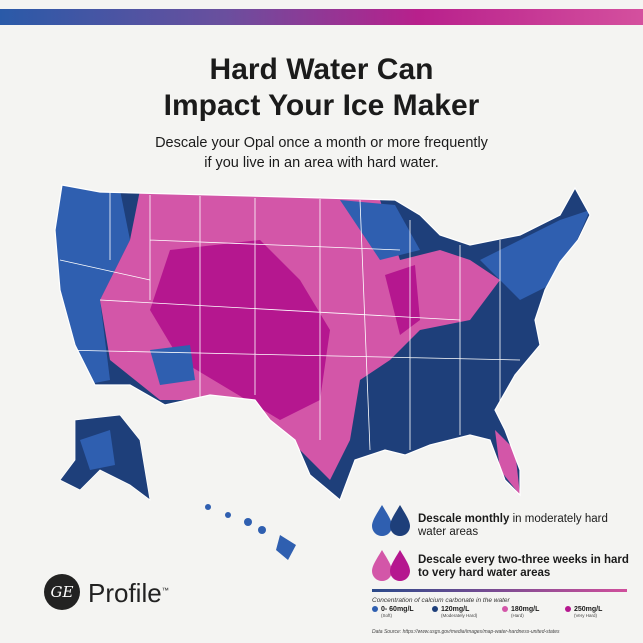  Describe the element at coordinates (586, 615) in the screenshot. I see `key-desc: (Very Hard)` at that location.